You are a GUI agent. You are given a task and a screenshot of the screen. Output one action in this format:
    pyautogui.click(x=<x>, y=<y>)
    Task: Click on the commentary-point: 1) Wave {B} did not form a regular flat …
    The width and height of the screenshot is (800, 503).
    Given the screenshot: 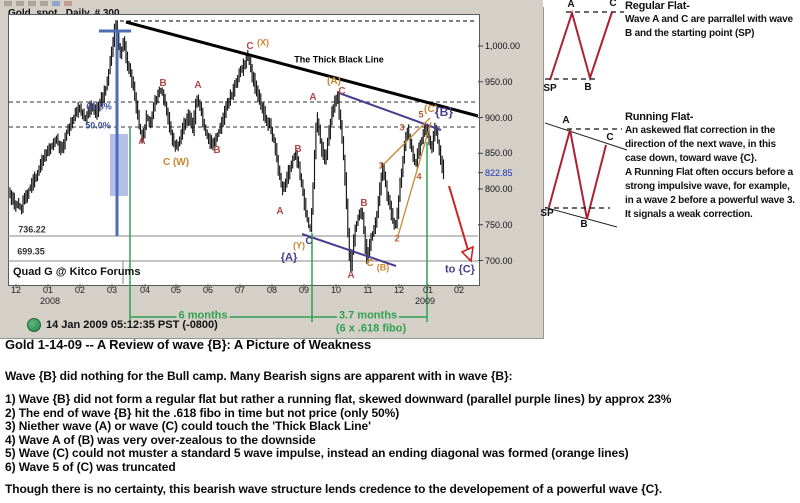 What is the action you would take?
    pyautogui.click(x=338, y=399)
    